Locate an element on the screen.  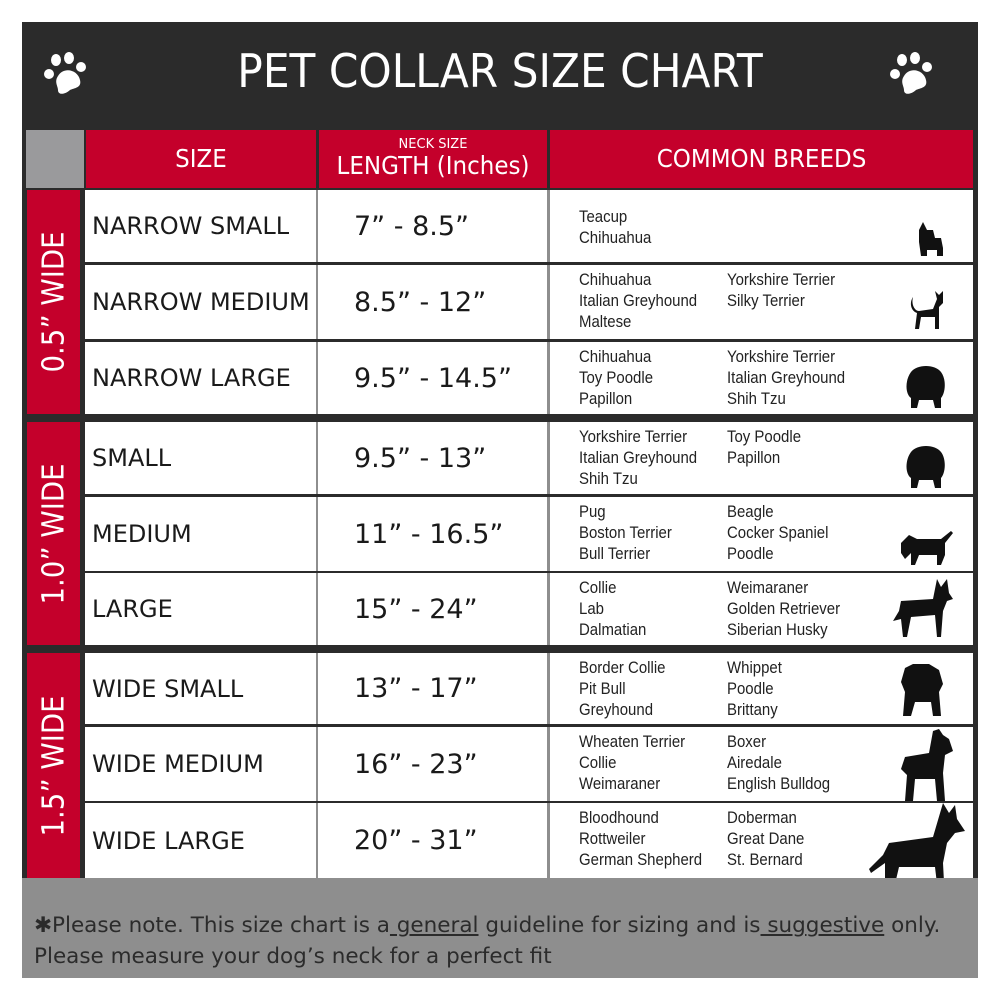
bulldog-silhouette-icon is located at coordinates (922, 690).